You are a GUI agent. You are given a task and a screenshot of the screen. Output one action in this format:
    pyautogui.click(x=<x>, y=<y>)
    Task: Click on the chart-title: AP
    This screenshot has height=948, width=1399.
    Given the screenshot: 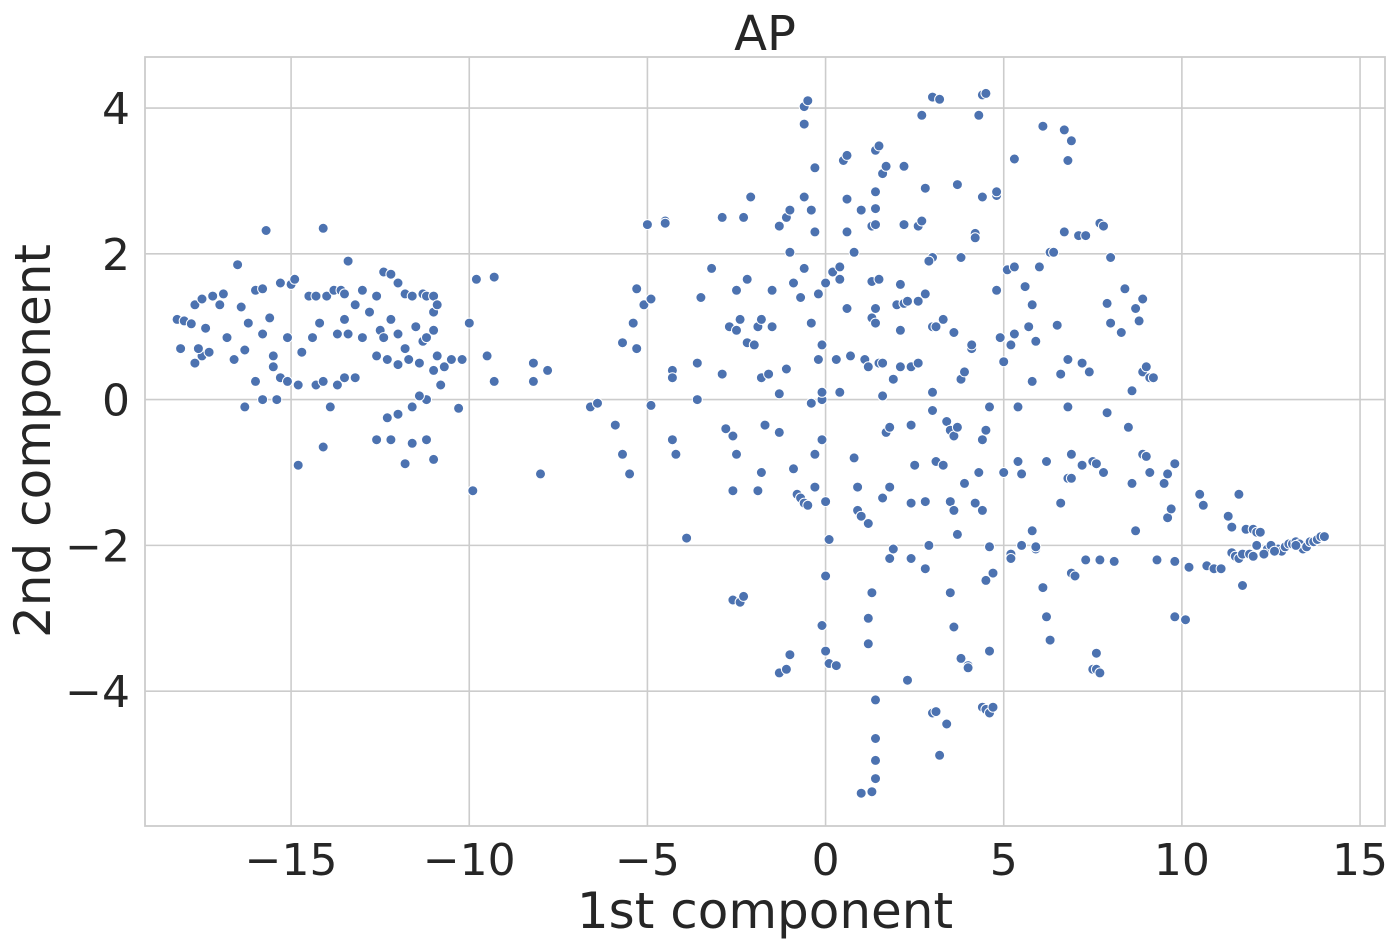 What is the action you would take?
    pyautogui.click(x=765, y=34)
    